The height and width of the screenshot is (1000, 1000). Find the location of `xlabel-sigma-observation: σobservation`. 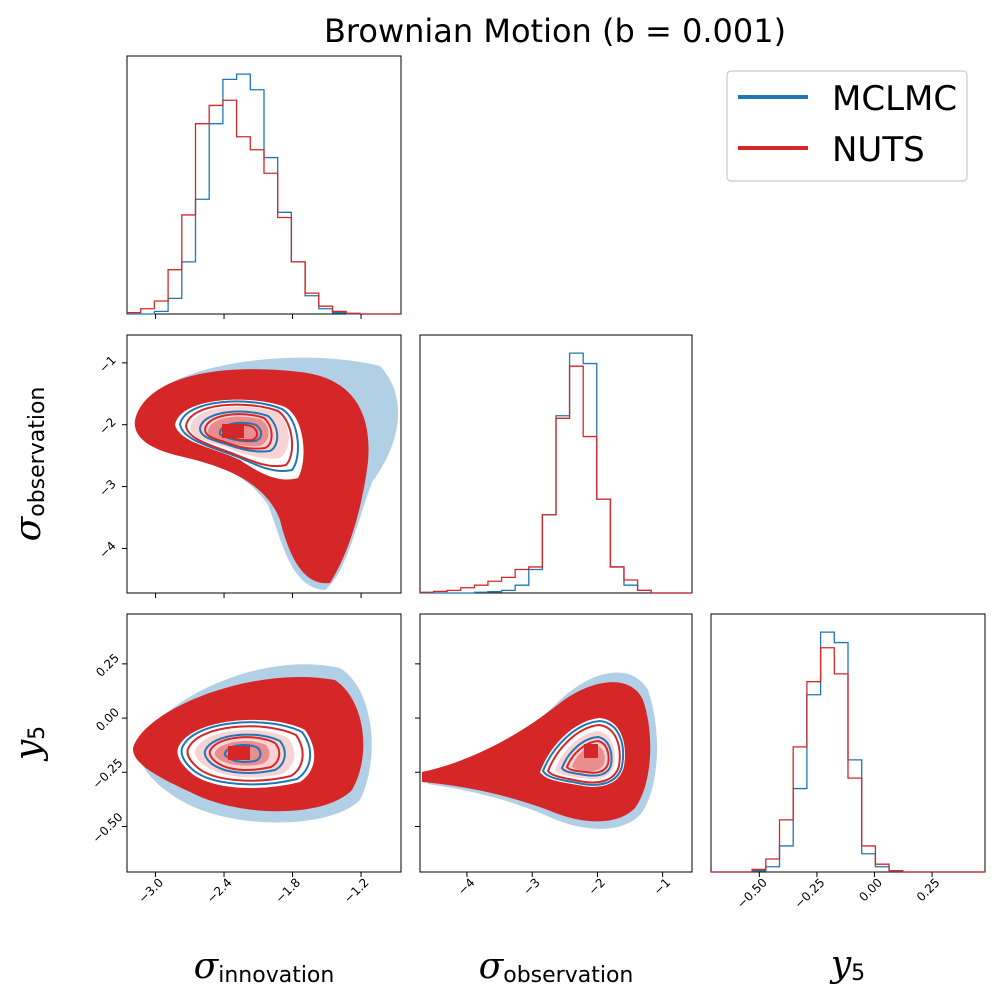

xlabel-sigma-observation: σobservation is located at coordinates (556, 967).